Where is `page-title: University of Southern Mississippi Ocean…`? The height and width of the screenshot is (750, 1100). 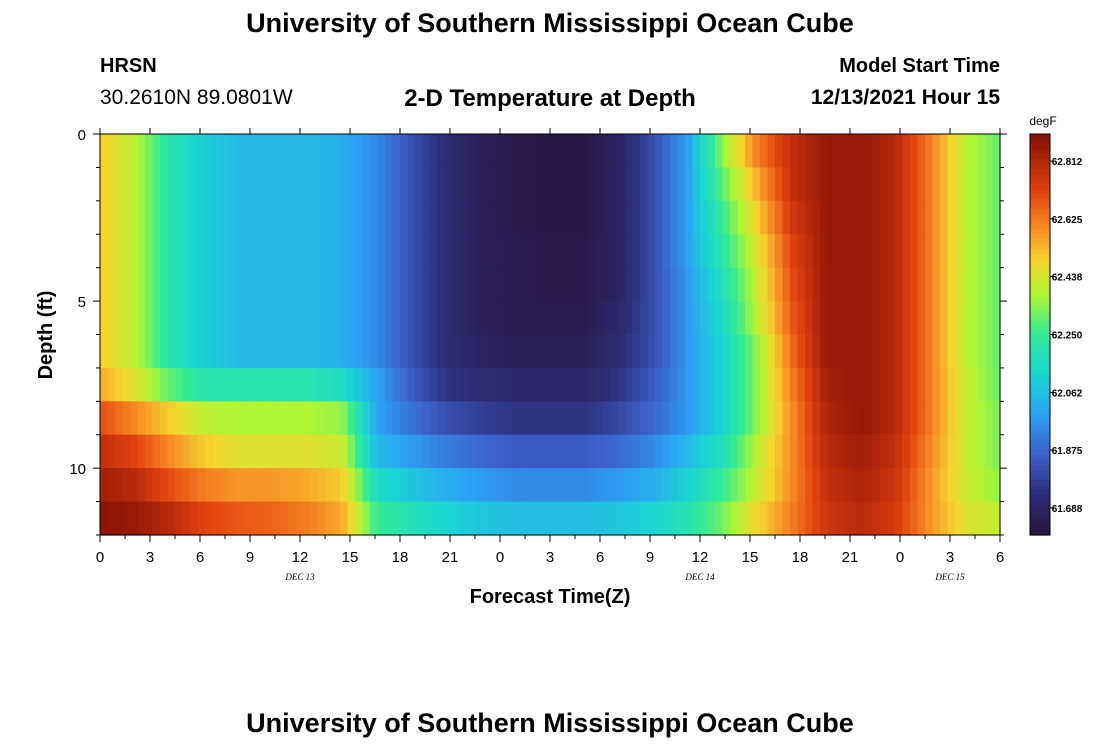 page-title: University of Southern Mississippi Ocean… is located at coordinates (550, 23).